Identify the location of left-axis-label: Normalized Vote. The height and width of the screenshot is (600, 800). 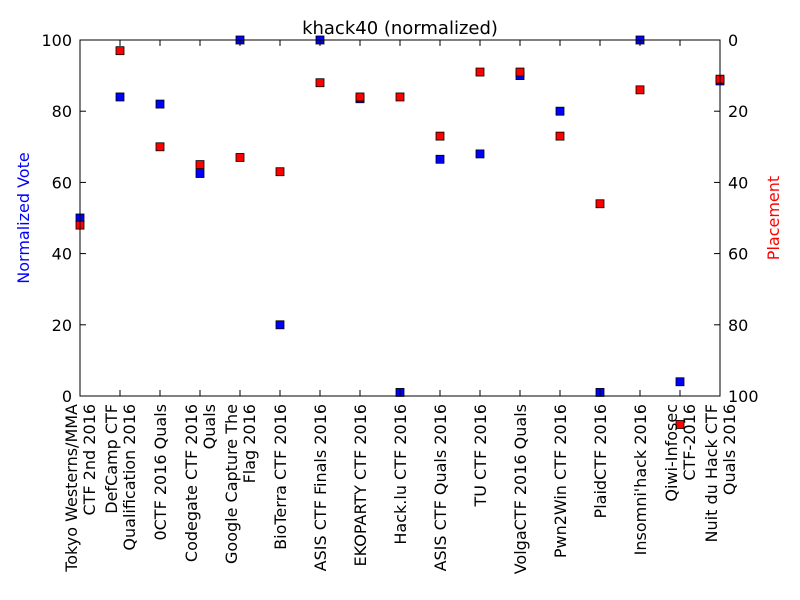
(23, 217).